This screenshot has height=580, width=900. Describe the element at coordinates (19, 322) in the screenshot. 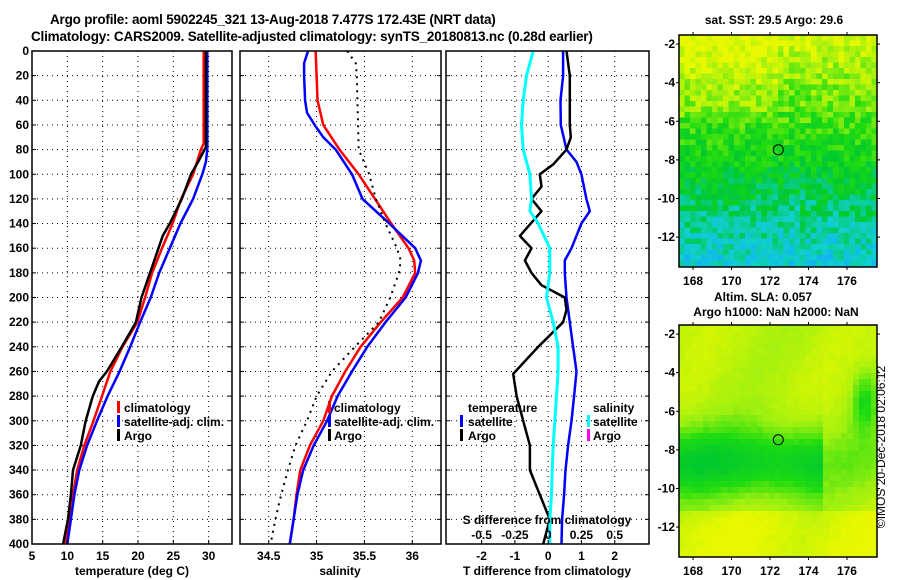

I see `y-tick-label: 220` at that location.